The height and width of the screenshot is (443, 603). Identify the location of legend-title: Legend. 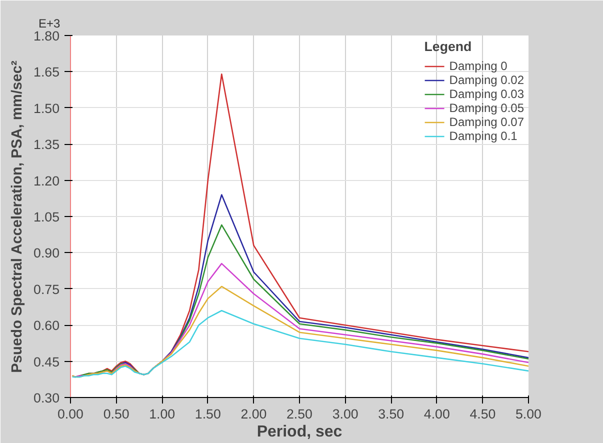
(448, 46).